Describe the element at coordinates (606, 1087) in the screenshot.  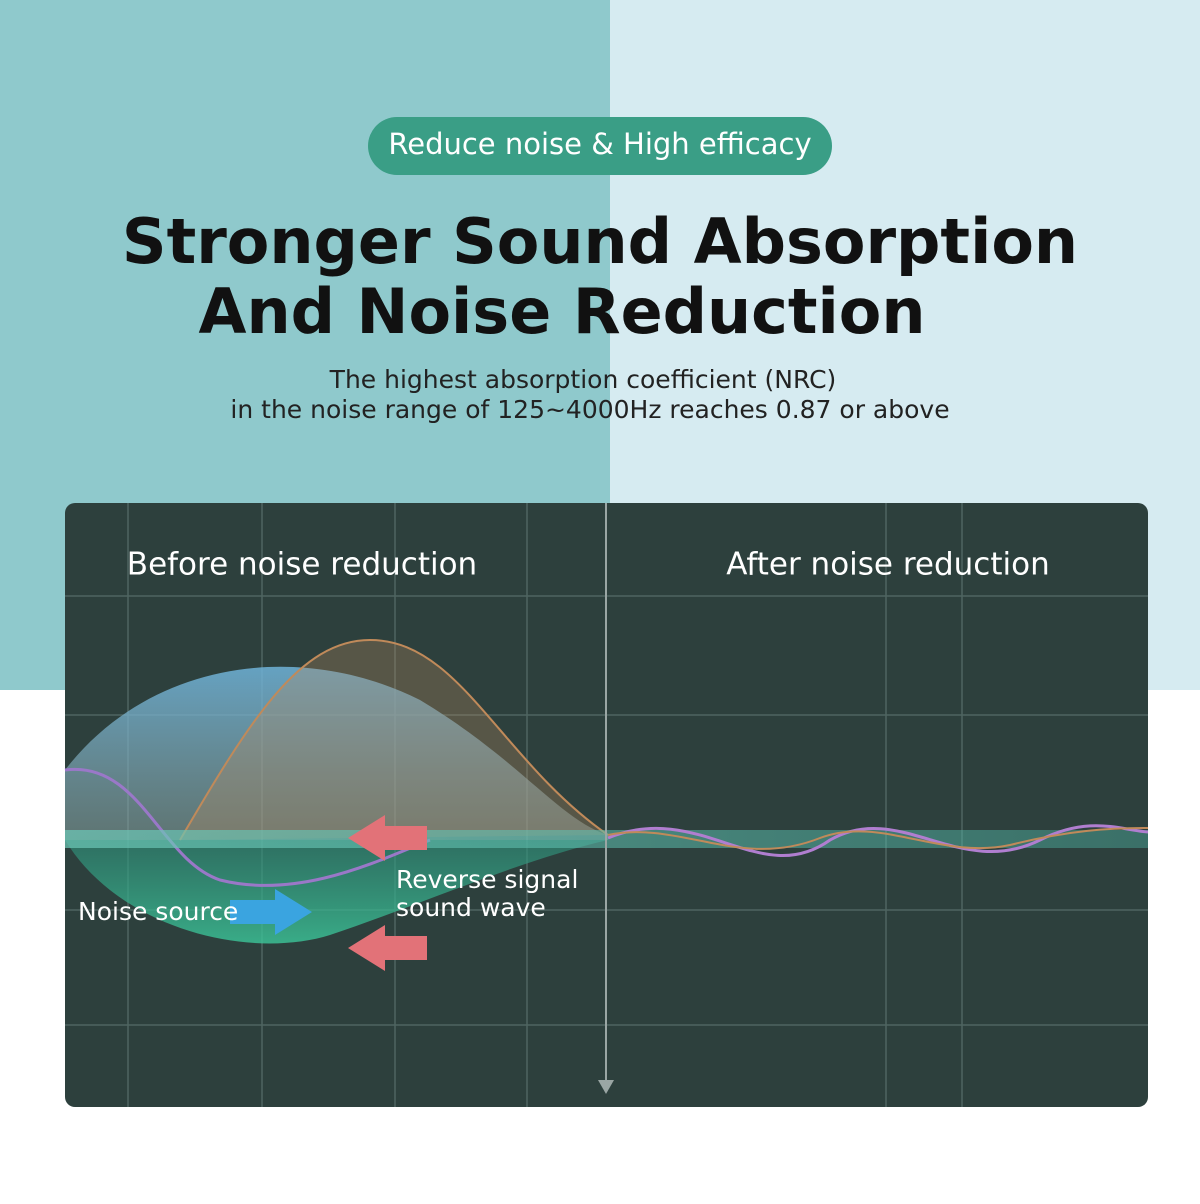
I see `divider-arrow` at that location.